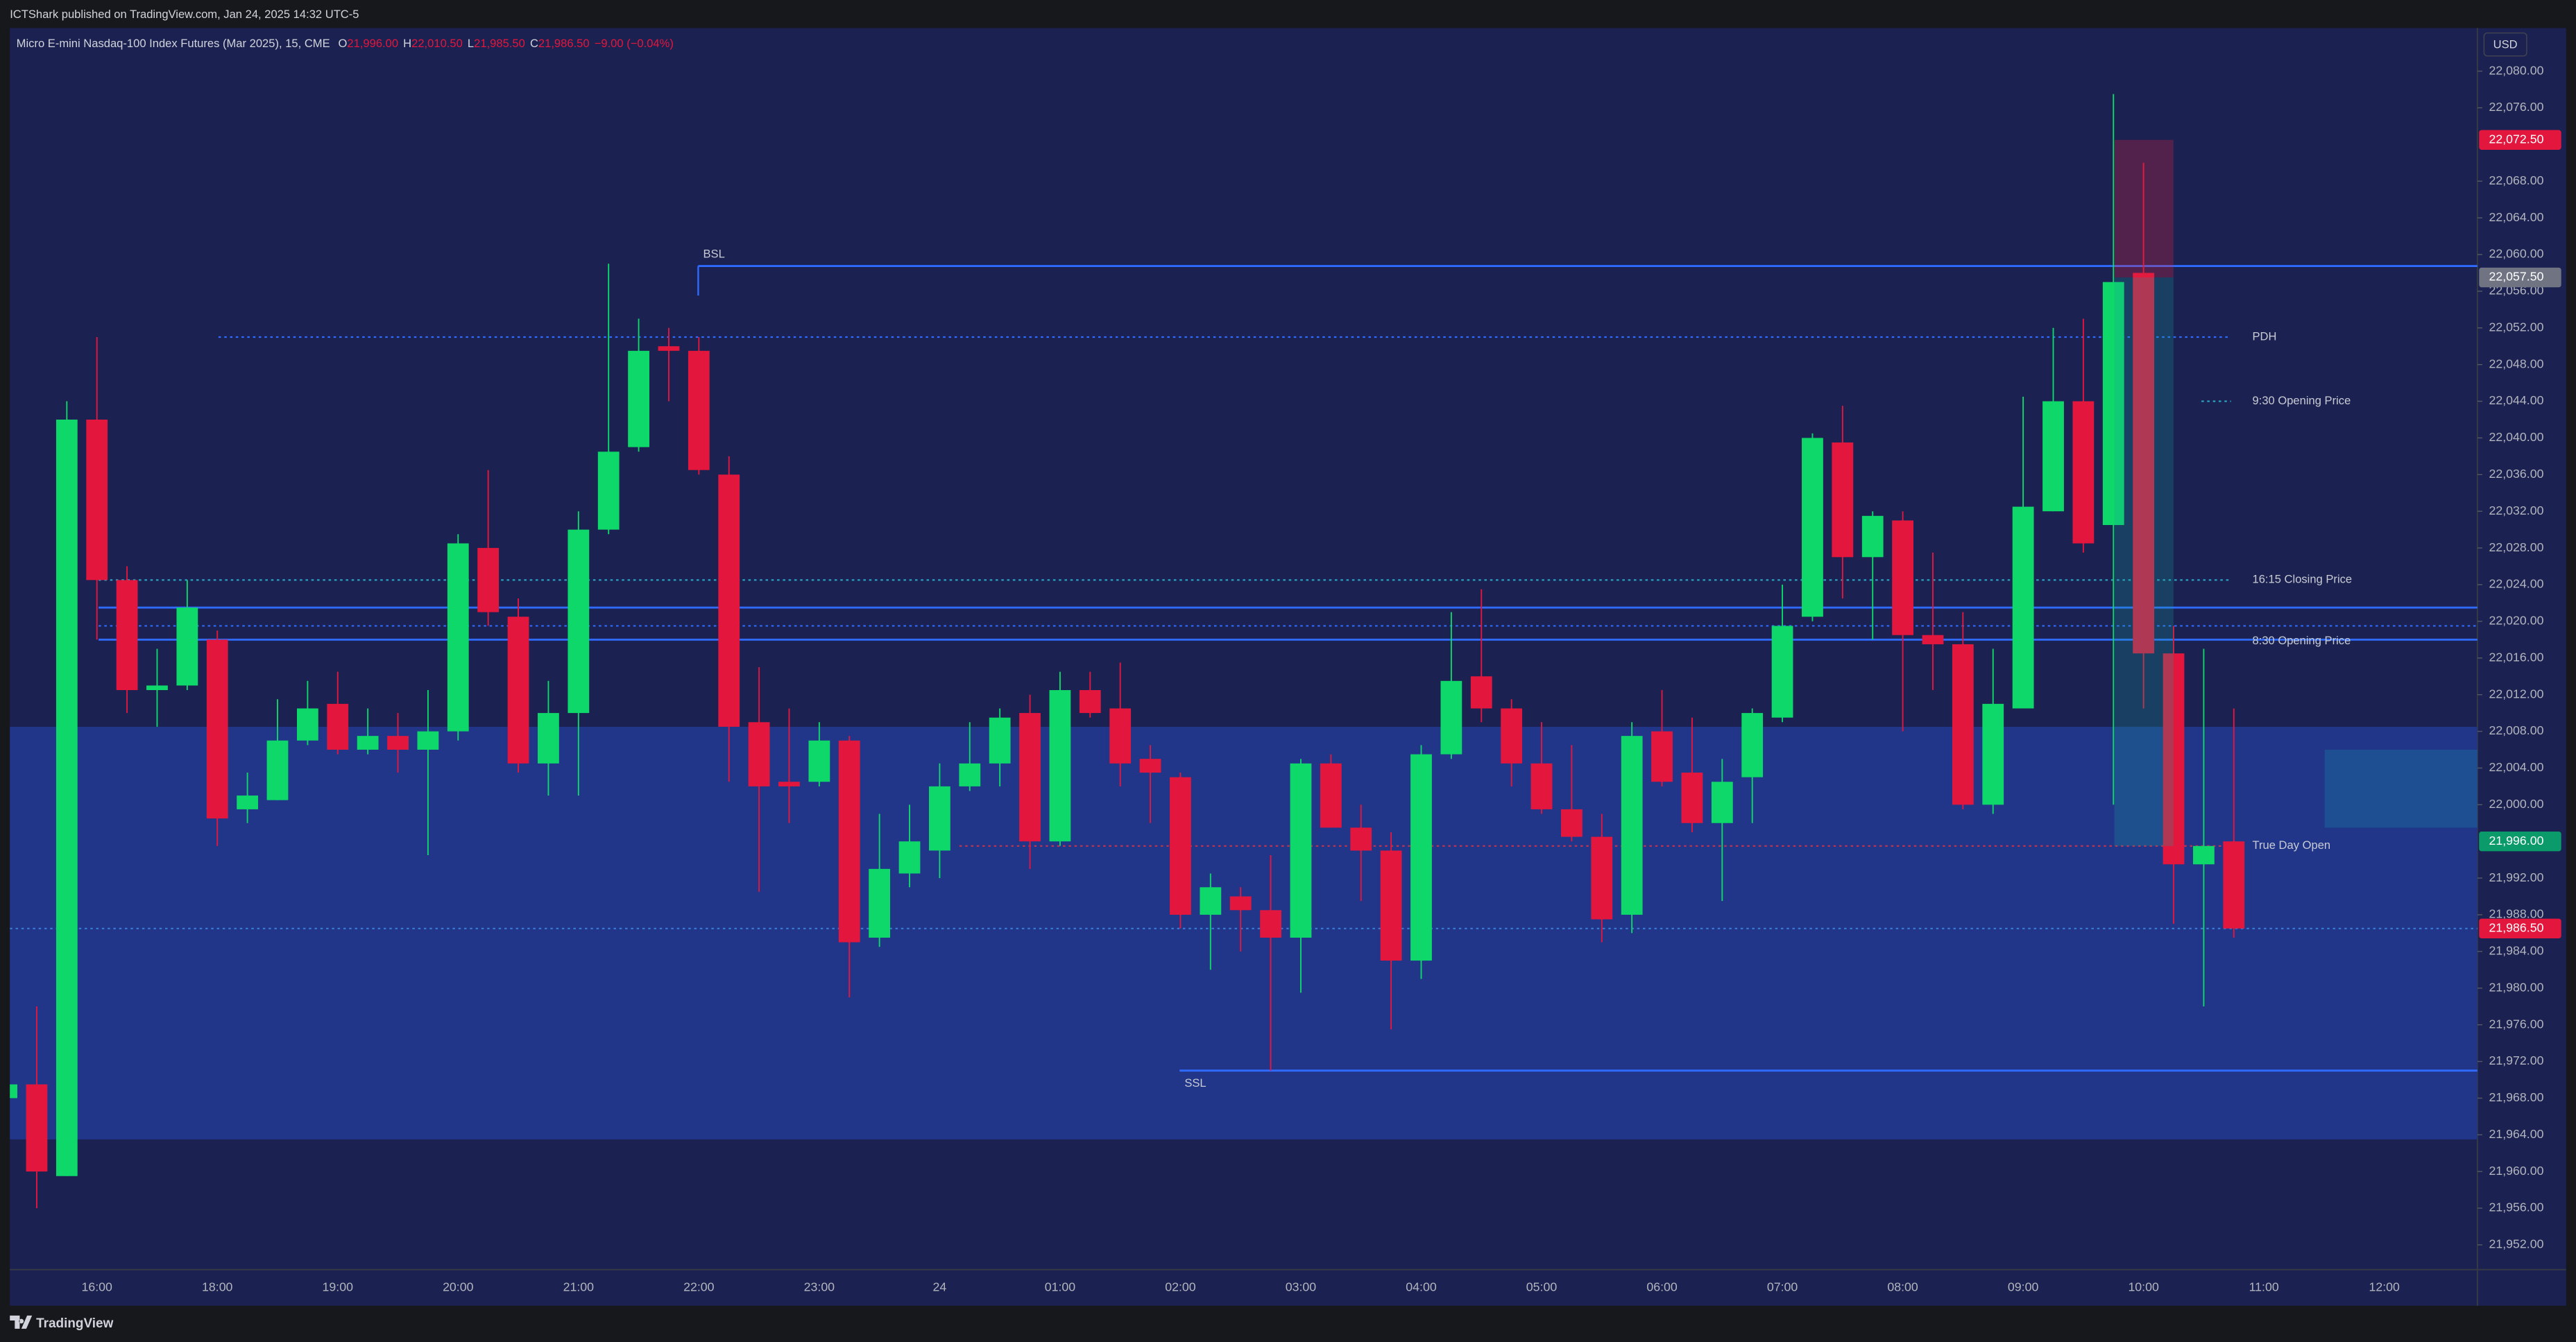  Describe the element at coordinates (2516, 254) in the screenshot. I see `y-tick-label: 22,060.00` at that location.